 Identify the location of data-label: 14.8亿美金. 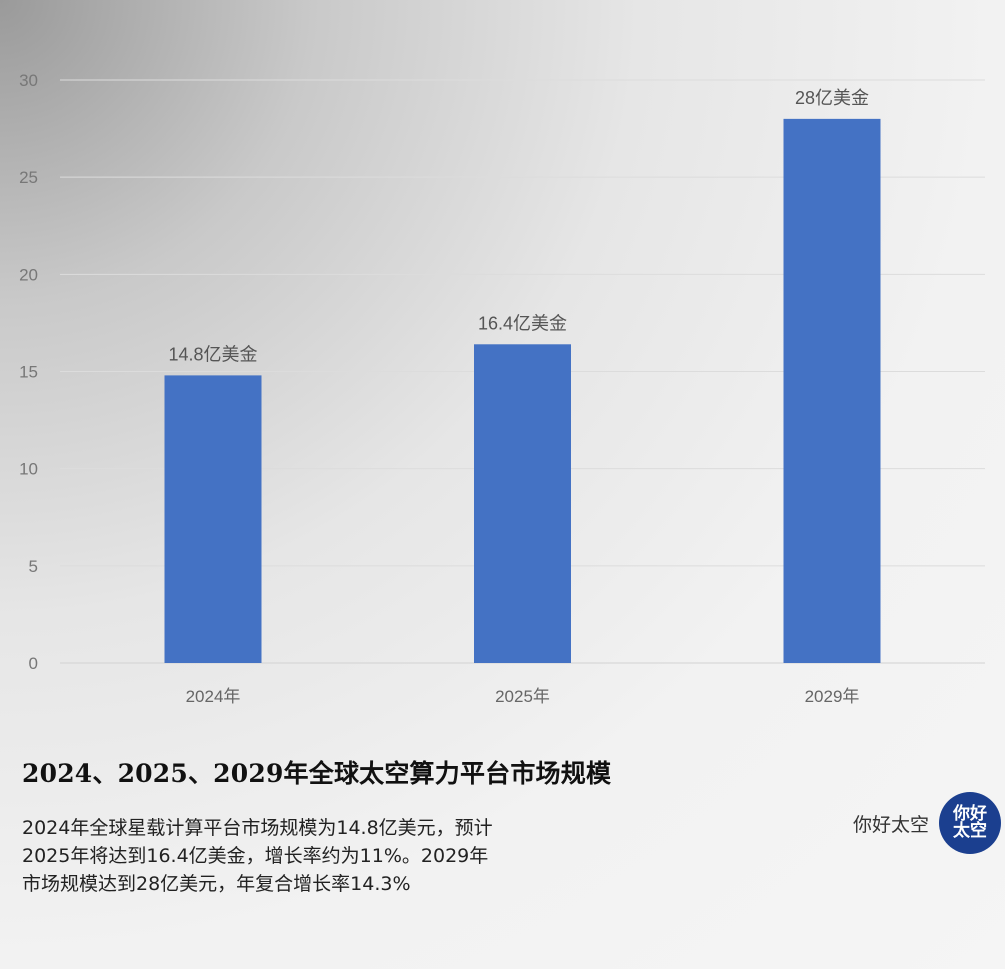
(212, 354).